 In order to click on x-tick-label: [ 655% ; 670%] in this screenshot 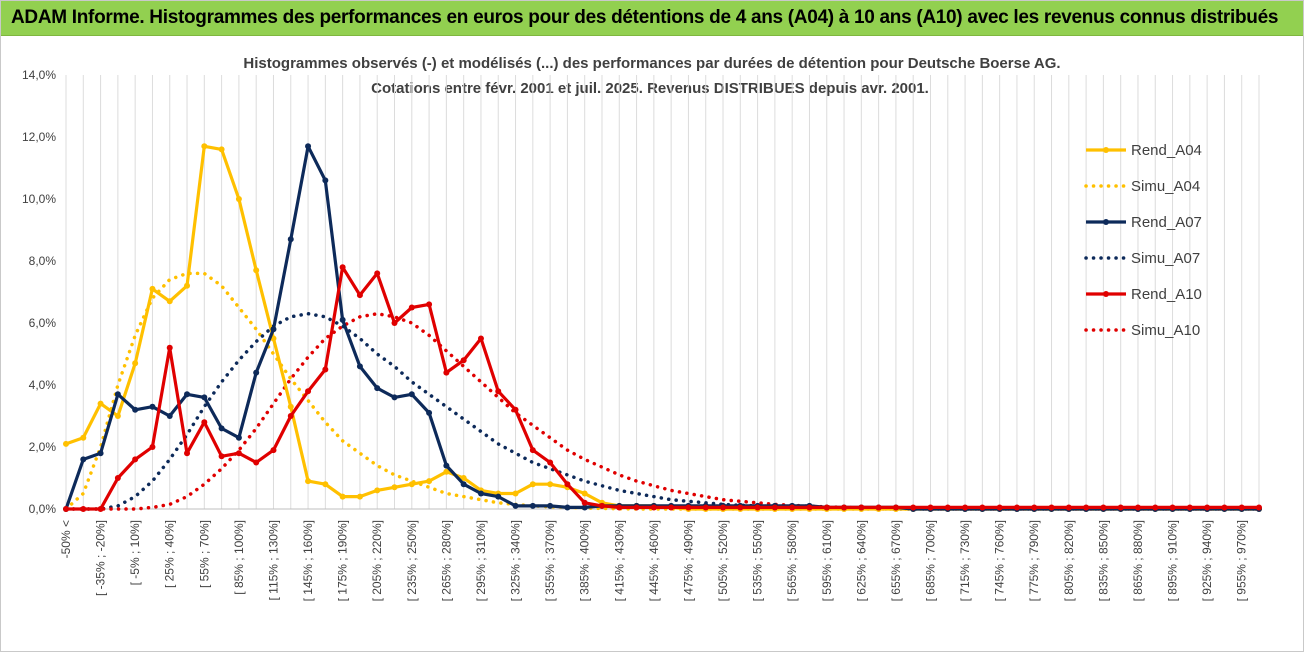, I will do `click(896, 560)`.